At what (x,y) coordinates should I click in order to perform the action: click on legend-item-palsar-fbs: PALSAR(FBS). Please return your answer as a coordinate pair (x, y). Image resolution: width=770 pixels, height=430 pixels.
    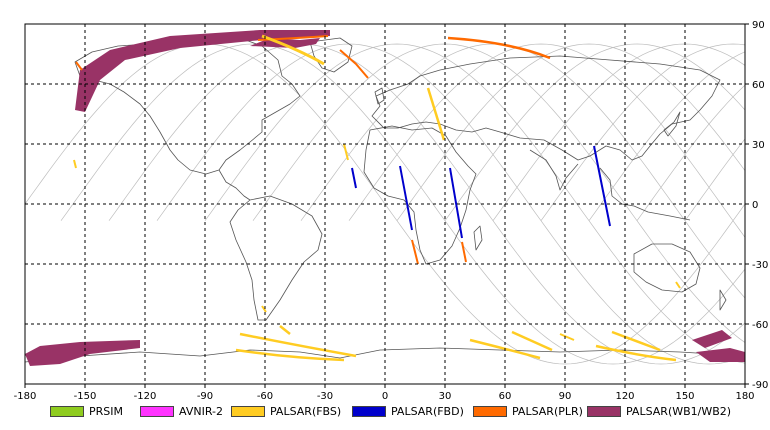
    Looking at the image, I should click on (286, 411).